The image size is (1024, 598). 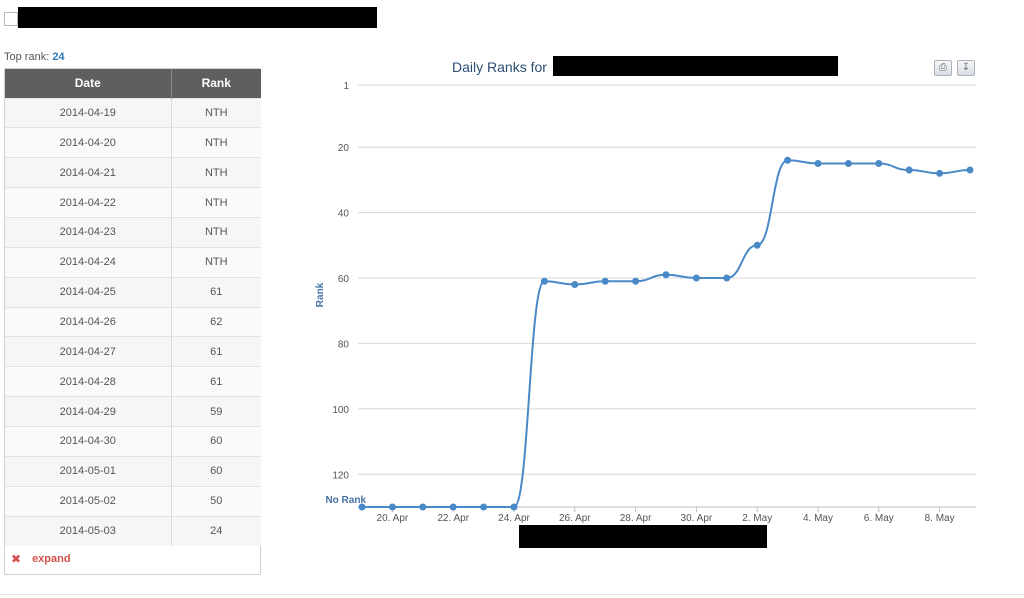 I want to click on date-cell: 2014-04-19, so click(x=88, y=112).